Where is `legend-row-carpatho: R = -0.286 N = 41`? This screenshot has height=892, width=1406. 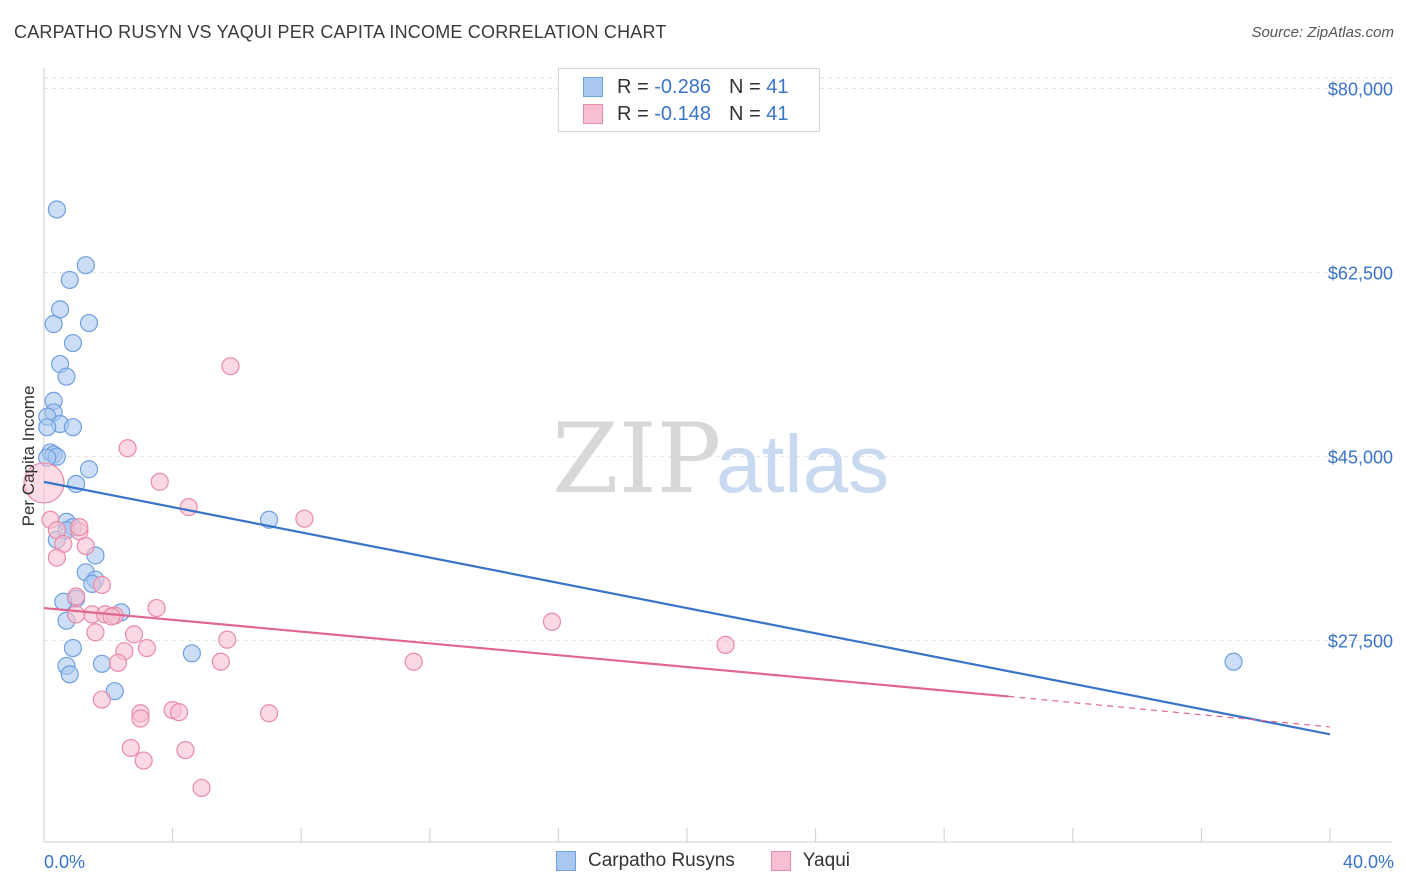 legend-row-carpatho: R = -0.286 N = 41 is located at coordinates (685, 87).